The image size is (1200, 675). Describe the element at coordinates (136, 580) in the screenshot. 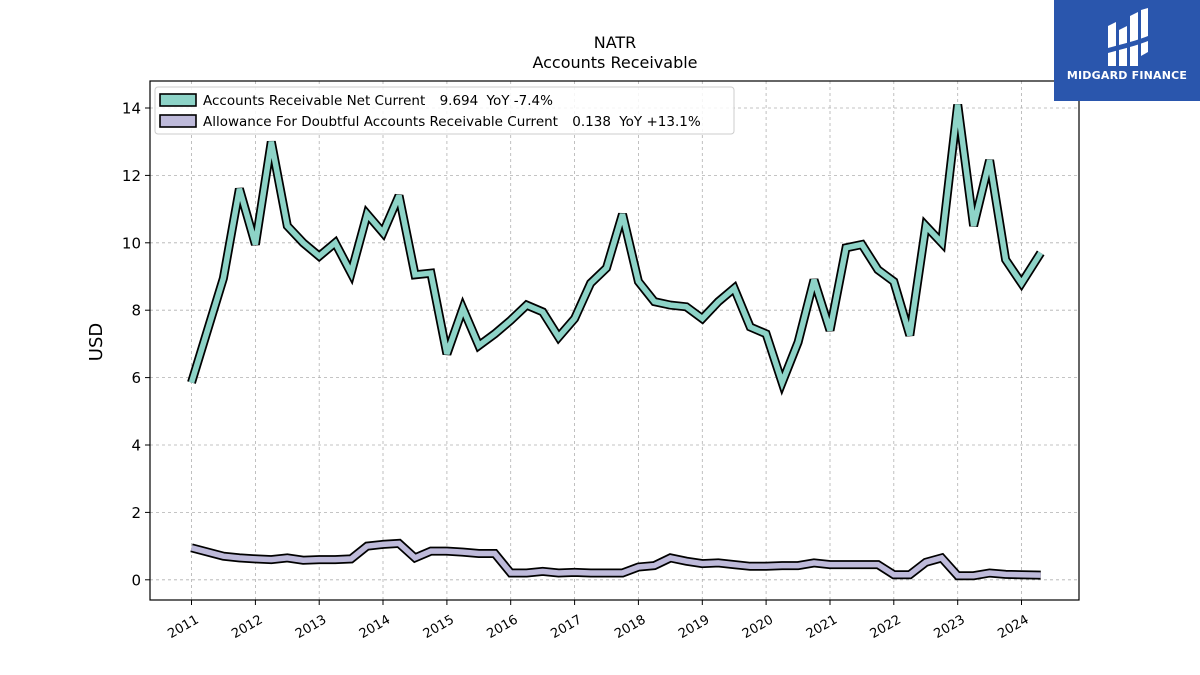

I see `y-tick-label: 0` at that location.